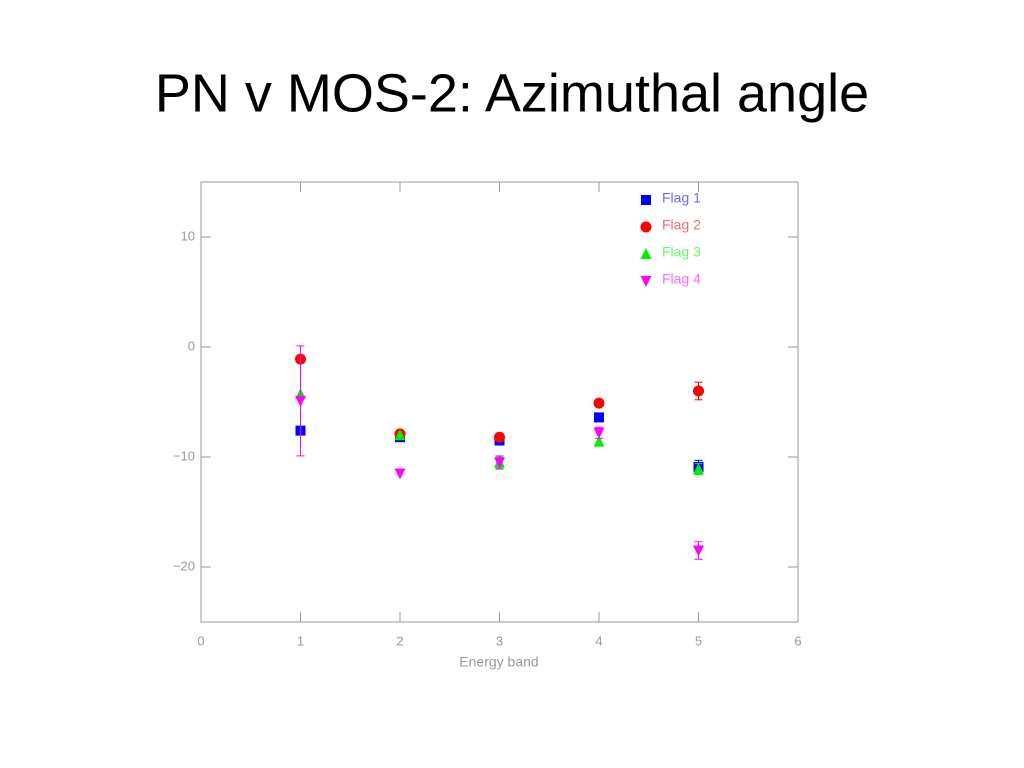 The image size is (1024, 768). Describe the element at coordinates (499, 640) in the screenshot. I see `x-tick-label: 3` at that location.